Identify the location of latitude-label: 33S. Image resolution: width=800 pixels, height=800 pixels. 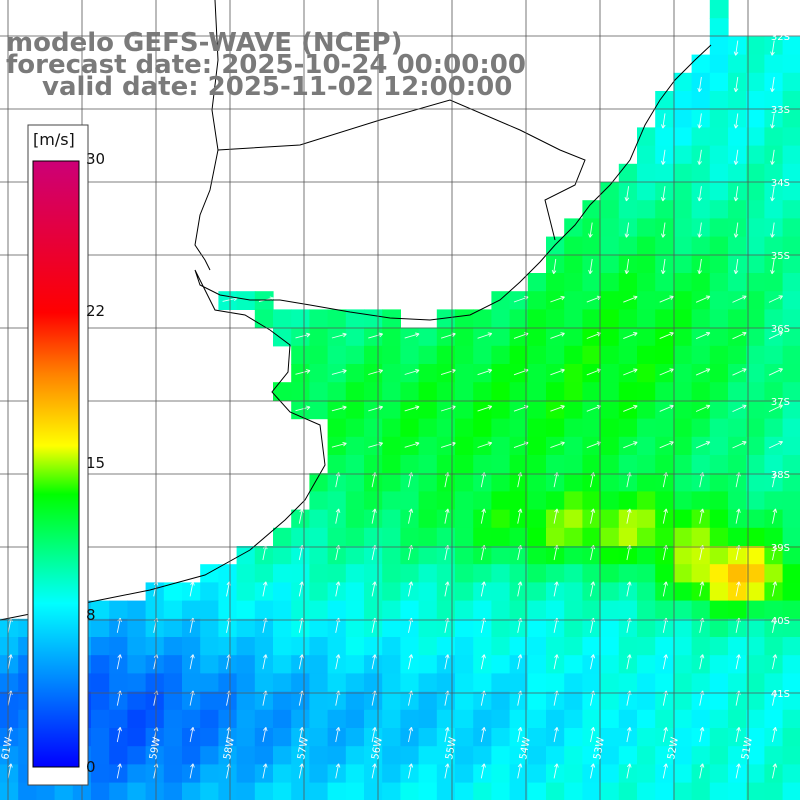
(780, 110).